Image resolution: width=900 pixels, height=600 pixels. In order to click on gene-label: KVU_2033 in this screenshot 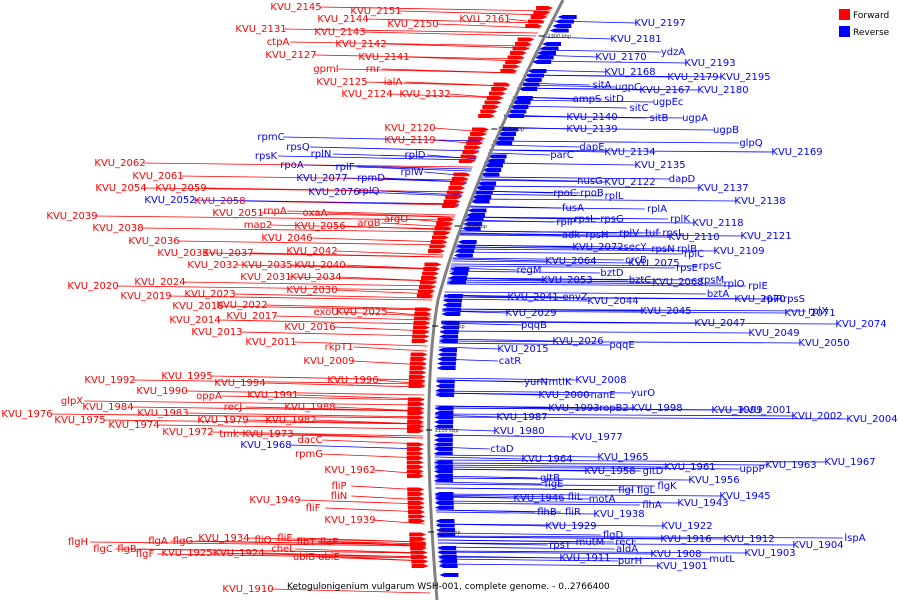, I will do `click(182, 253)`.